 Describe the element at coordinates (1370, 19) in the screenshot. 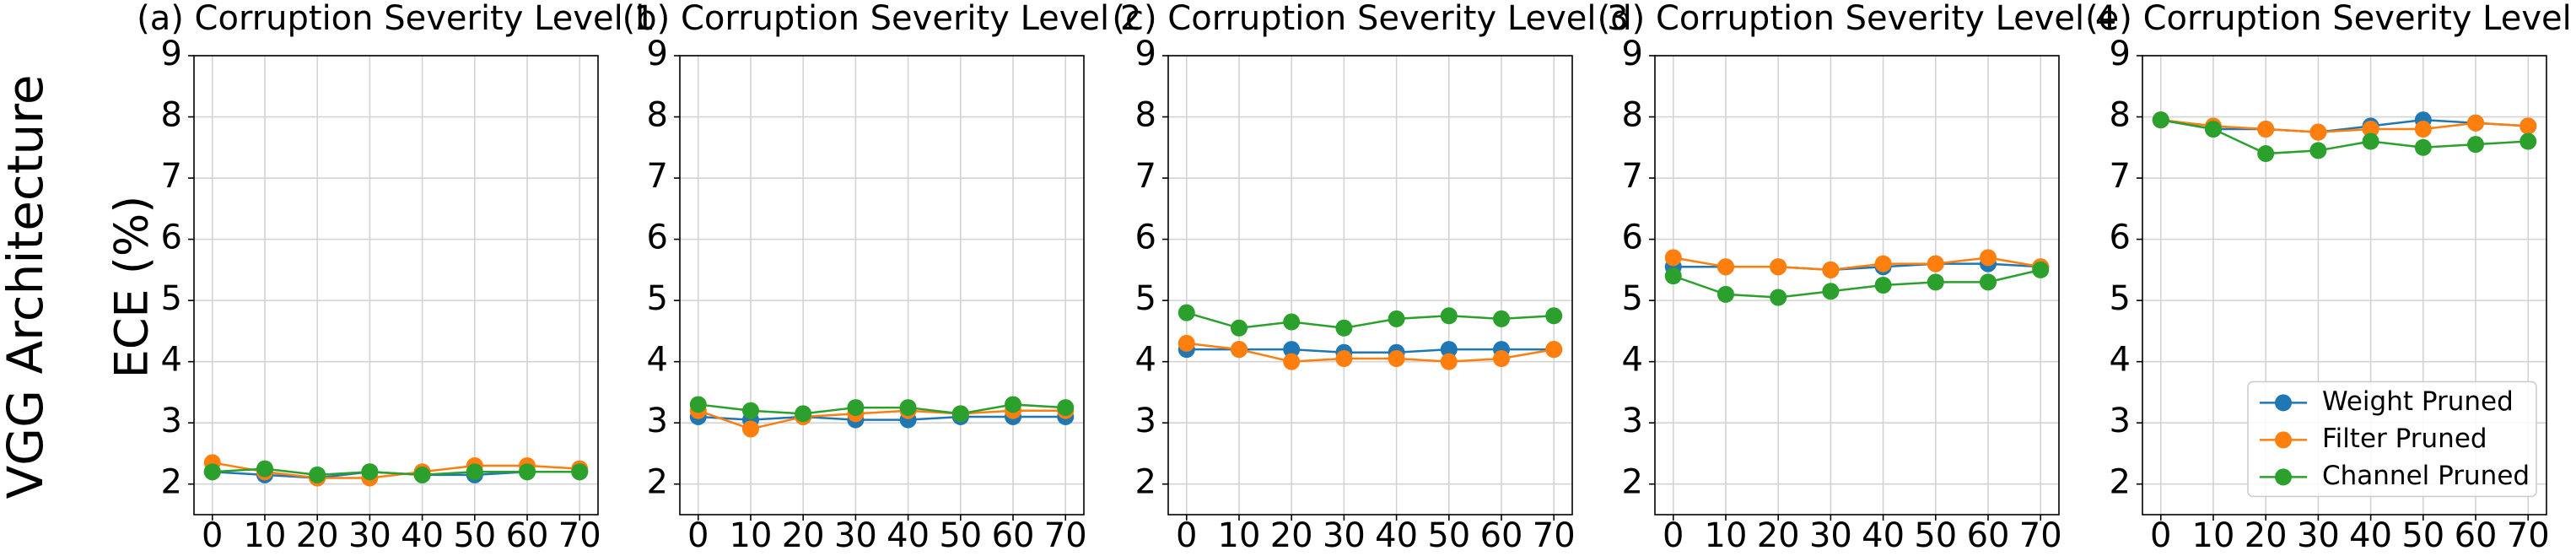

I see `panel-title: (c) Corruption Severity Level 3` at that location.